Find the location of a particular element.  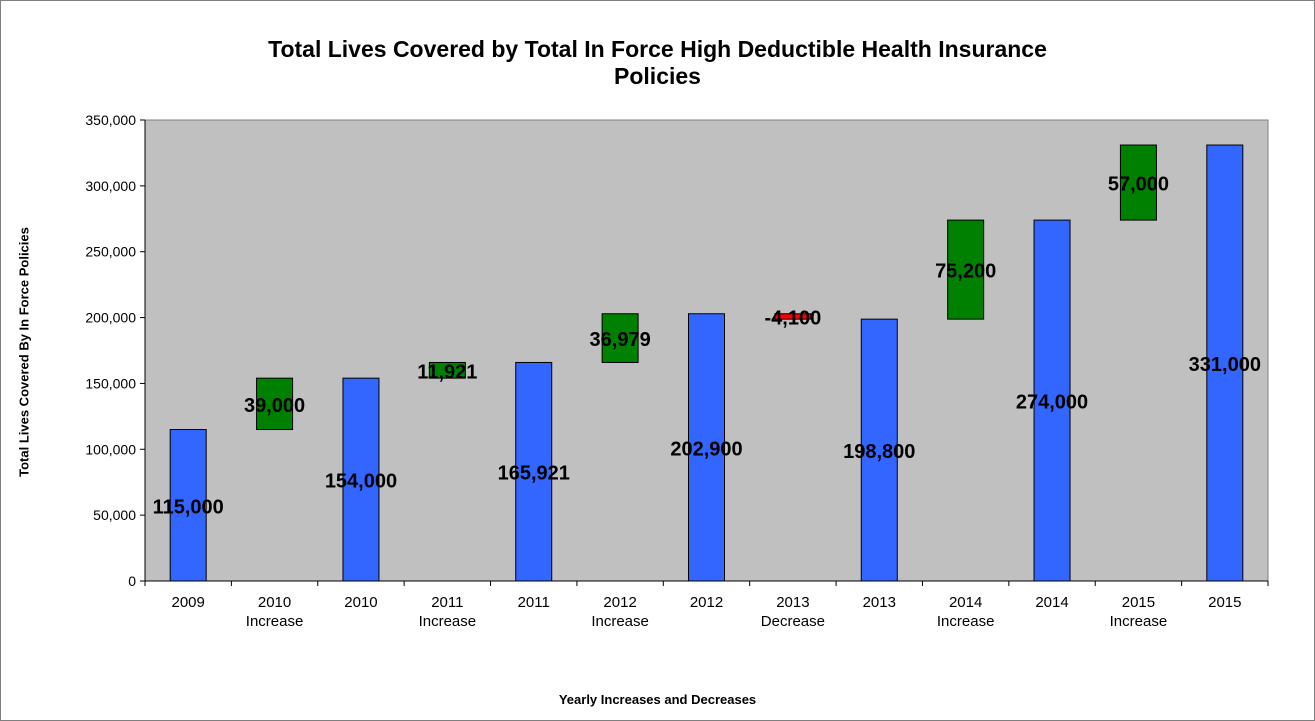

data-label: 39,000 is located at coordinates (274, 406).